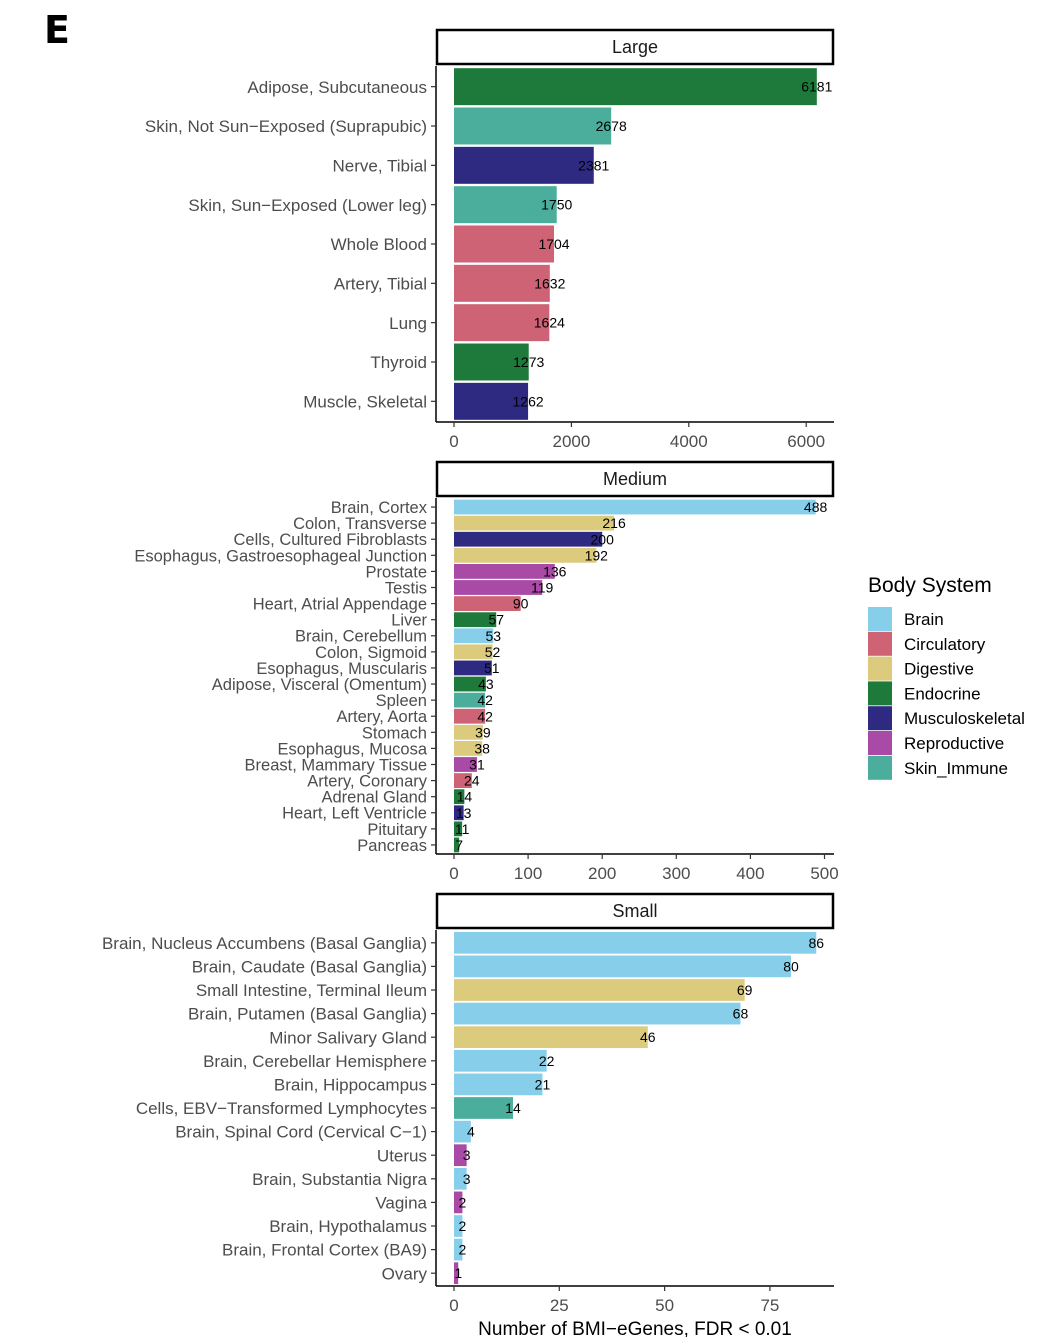 The width and height of the screenshot is (1038, 1337). Describe the element at coordinates (367, 782) in the screenshot. I see `category-label: Artery, Coronary` at that location.